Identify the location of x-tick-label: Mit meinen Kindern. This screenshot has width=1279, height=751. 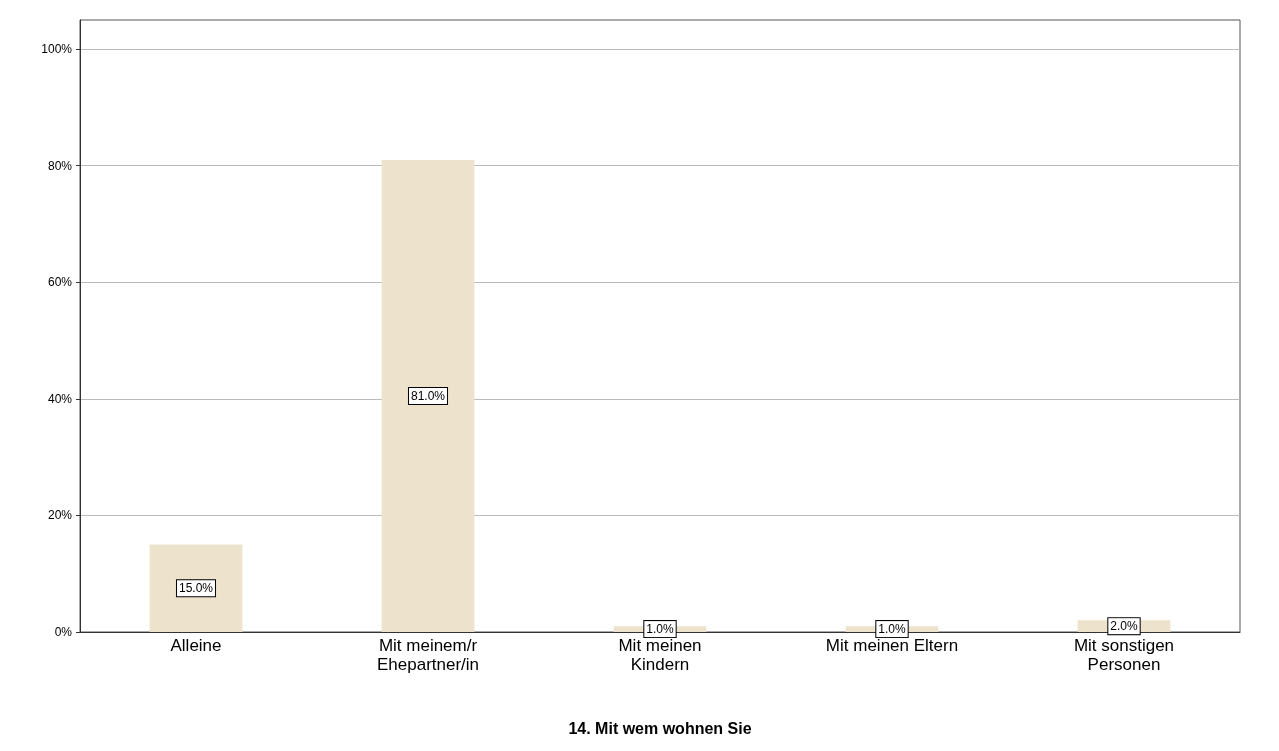
(660, 655).